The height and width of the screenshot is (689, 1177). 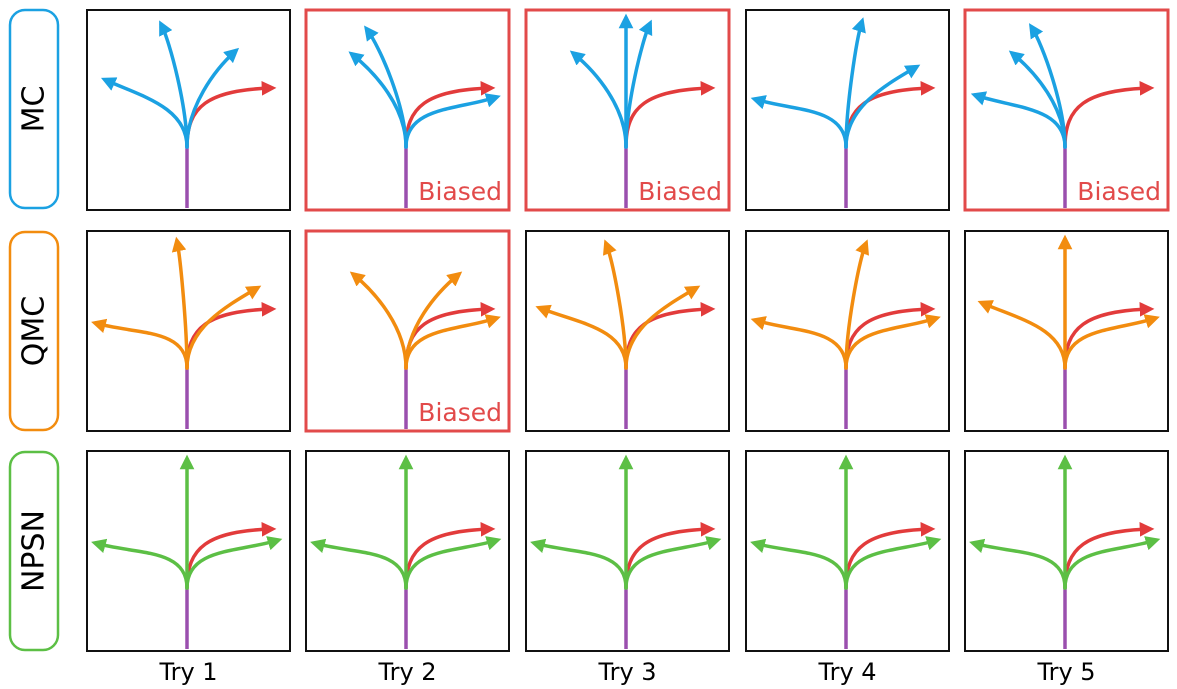 What do you see at coordinates (846, 672) in the screenshot?
I see `column-label-try-4: Try 4` at bounding box center [846, 672].